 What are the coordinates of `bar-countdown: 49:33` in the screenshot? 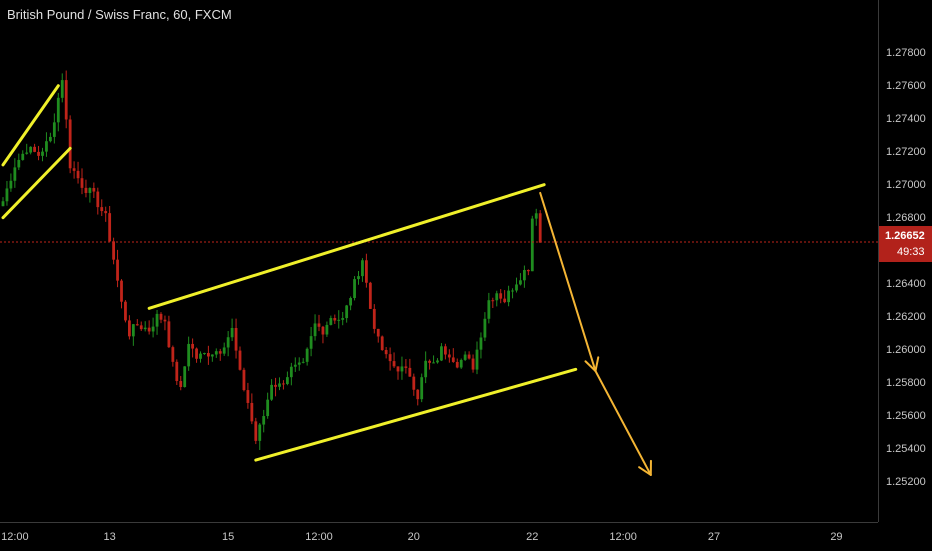 It's located at (911, 252).